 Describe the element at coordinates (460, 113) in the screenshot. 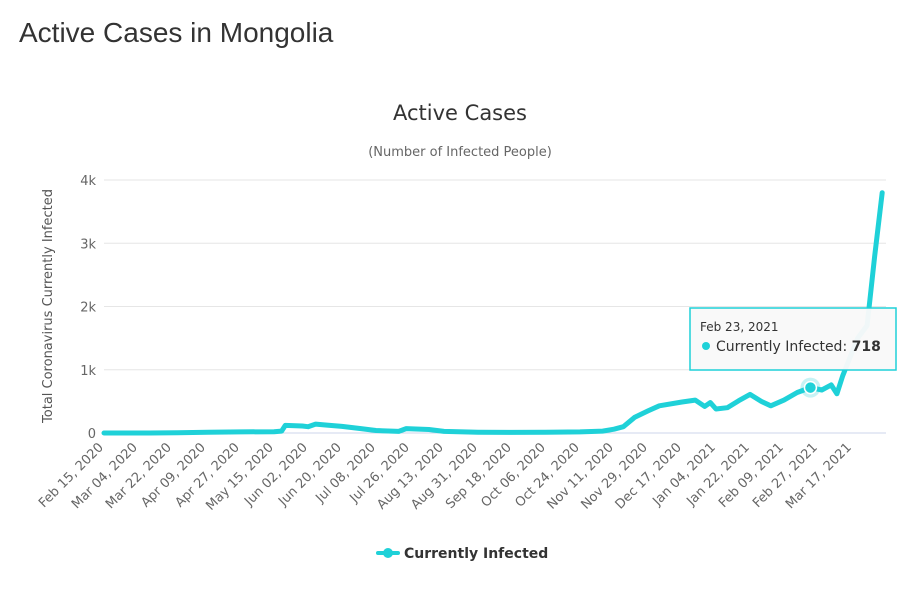

I see `chart-title: Active Cases` at that location.